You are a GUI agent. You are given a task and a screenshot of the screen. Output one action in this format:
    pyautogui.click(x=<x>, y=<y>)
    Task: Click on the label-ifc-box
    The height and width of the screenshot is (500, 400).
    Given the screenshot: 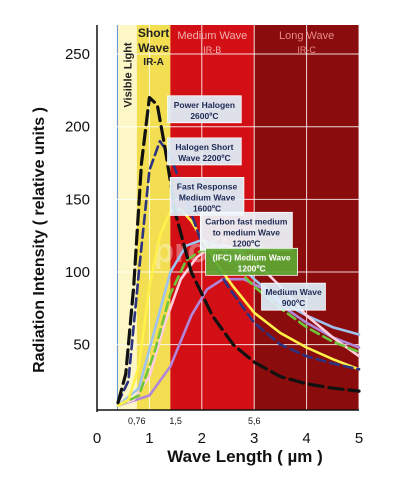 What is the action you would take?
    pyautogui.click(x=251, y=261)
    